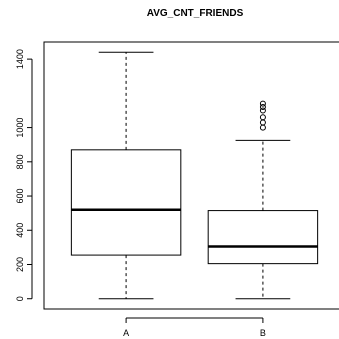 This screenshot has width=339, height=339. Describe the element at coordinates (20, 128) in the screenshot. I see `y-tick-label: 1000` at that location.